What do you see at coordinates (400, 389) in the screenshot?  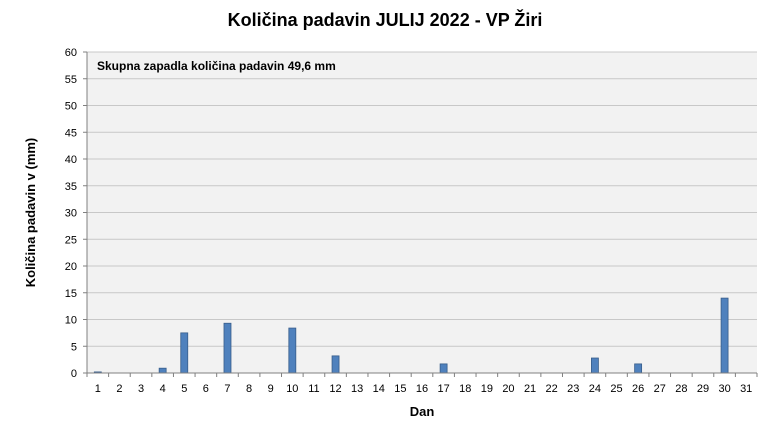 I see `x-tick-label: 15` at bounding box center [400, 389].